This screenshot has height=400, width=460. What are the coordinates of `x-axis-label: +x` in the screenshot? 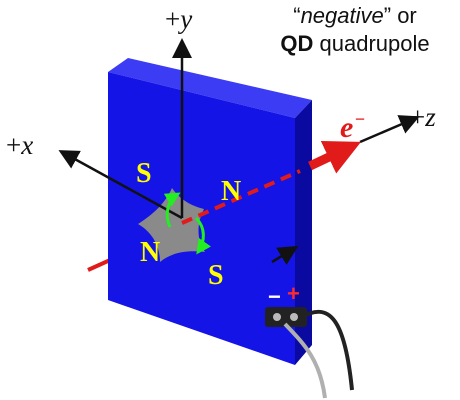 It's located at (19, 145).